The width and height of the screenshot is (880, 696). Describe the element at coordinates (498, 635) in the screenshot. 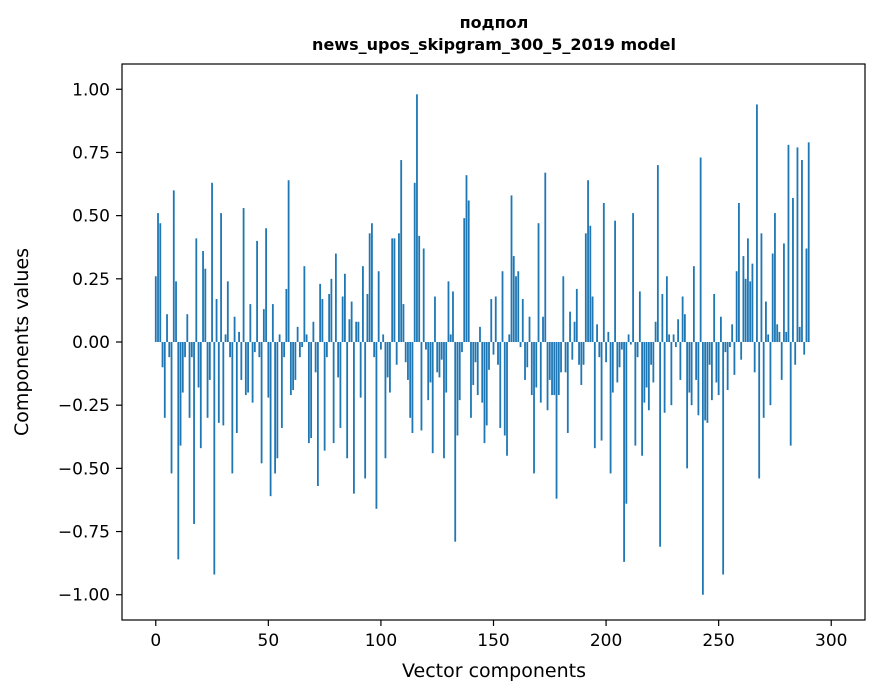

I see `x-axis: 0 50 100 150 200 250 300` at that location.